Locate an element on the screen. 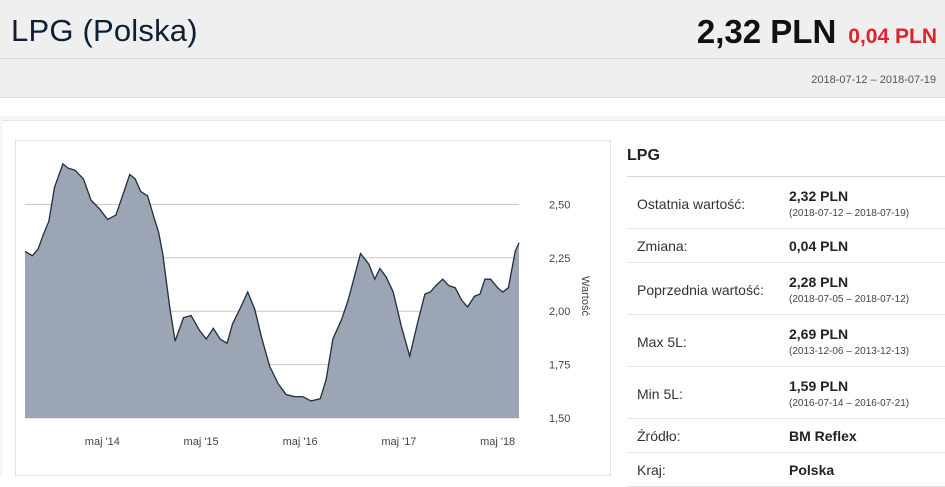 The width and height of the screenshot is (945, 487). info-value: 2,28 PLN is located at coordinates (819, 282).